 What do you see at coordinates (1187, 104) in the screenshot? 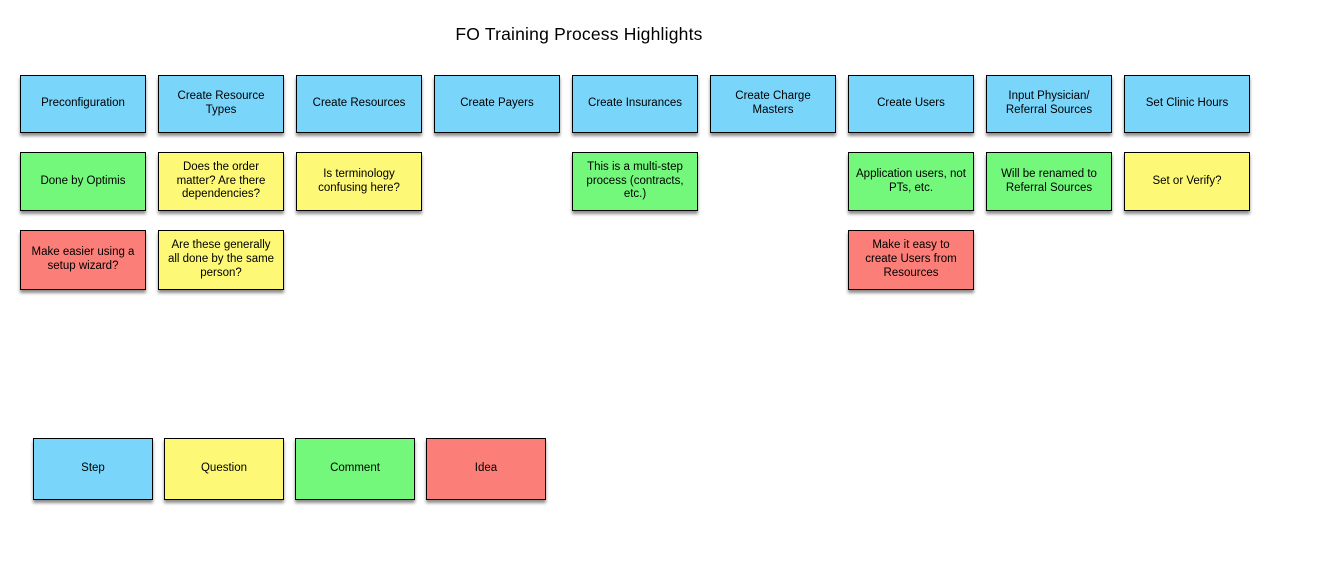
I see `sticky-note: Set Clinic Hours` at bounding box center [1187, 104].